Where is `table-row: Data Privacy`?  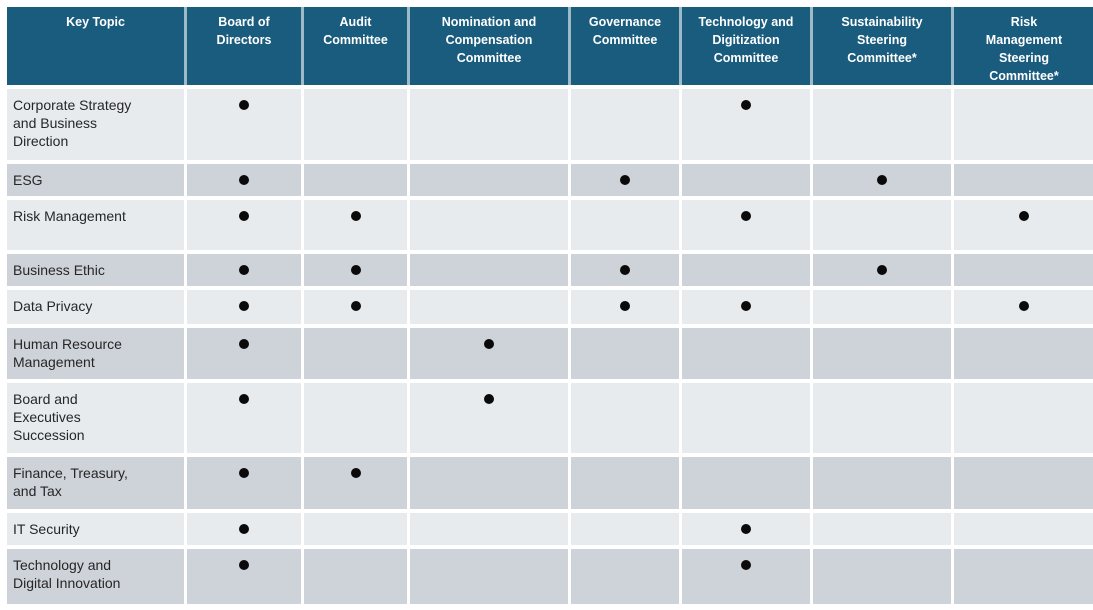
table-row: Data Privacy is located at coordinates (550, 307).